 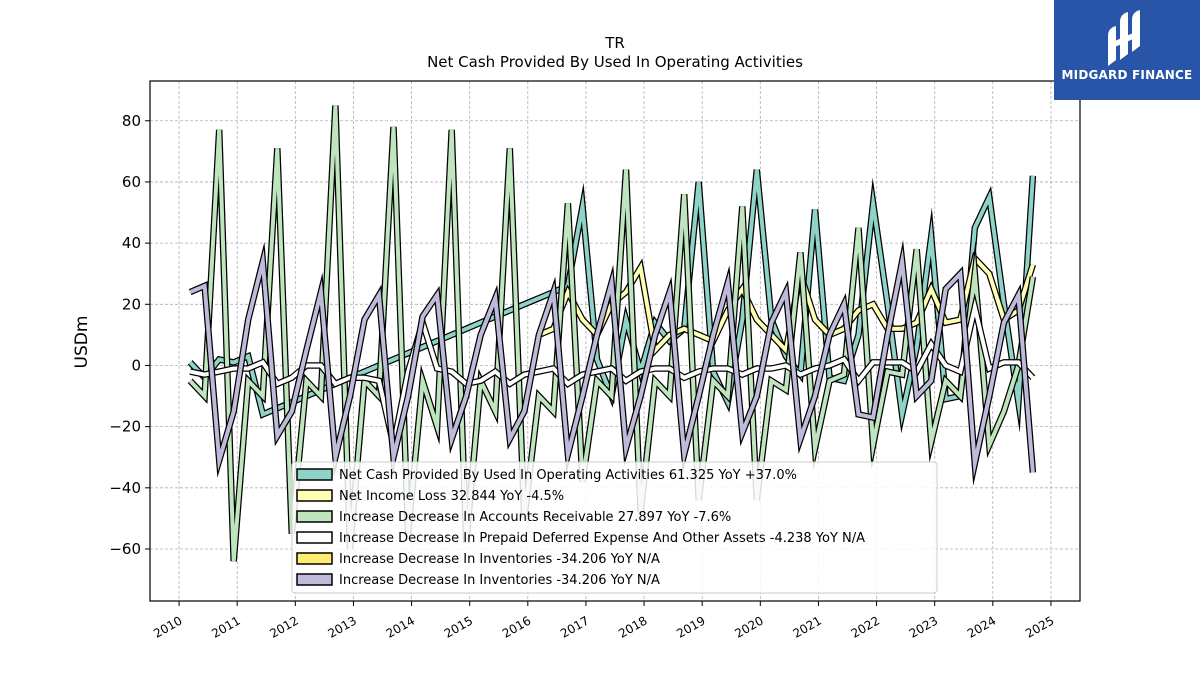 What do you see at coordinates (865, 626) in the screenshot?
I see `x-tick-label: 2022` at bounding box center [865, 626].